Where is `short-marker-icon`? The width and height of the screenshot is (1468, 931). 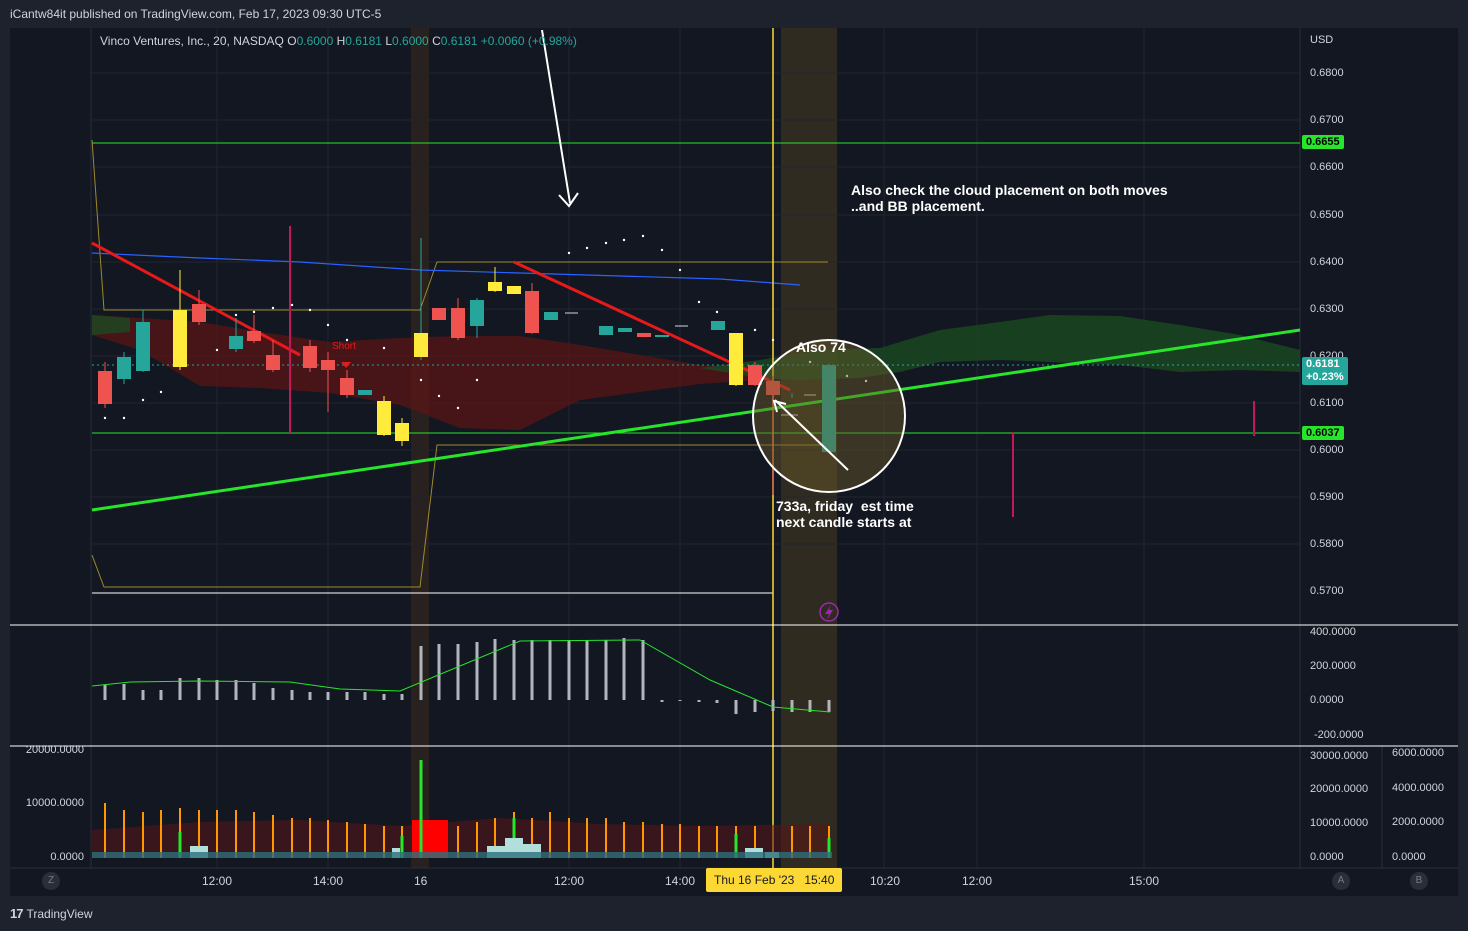 short-marker-icon is located at coordinates (346, 365).